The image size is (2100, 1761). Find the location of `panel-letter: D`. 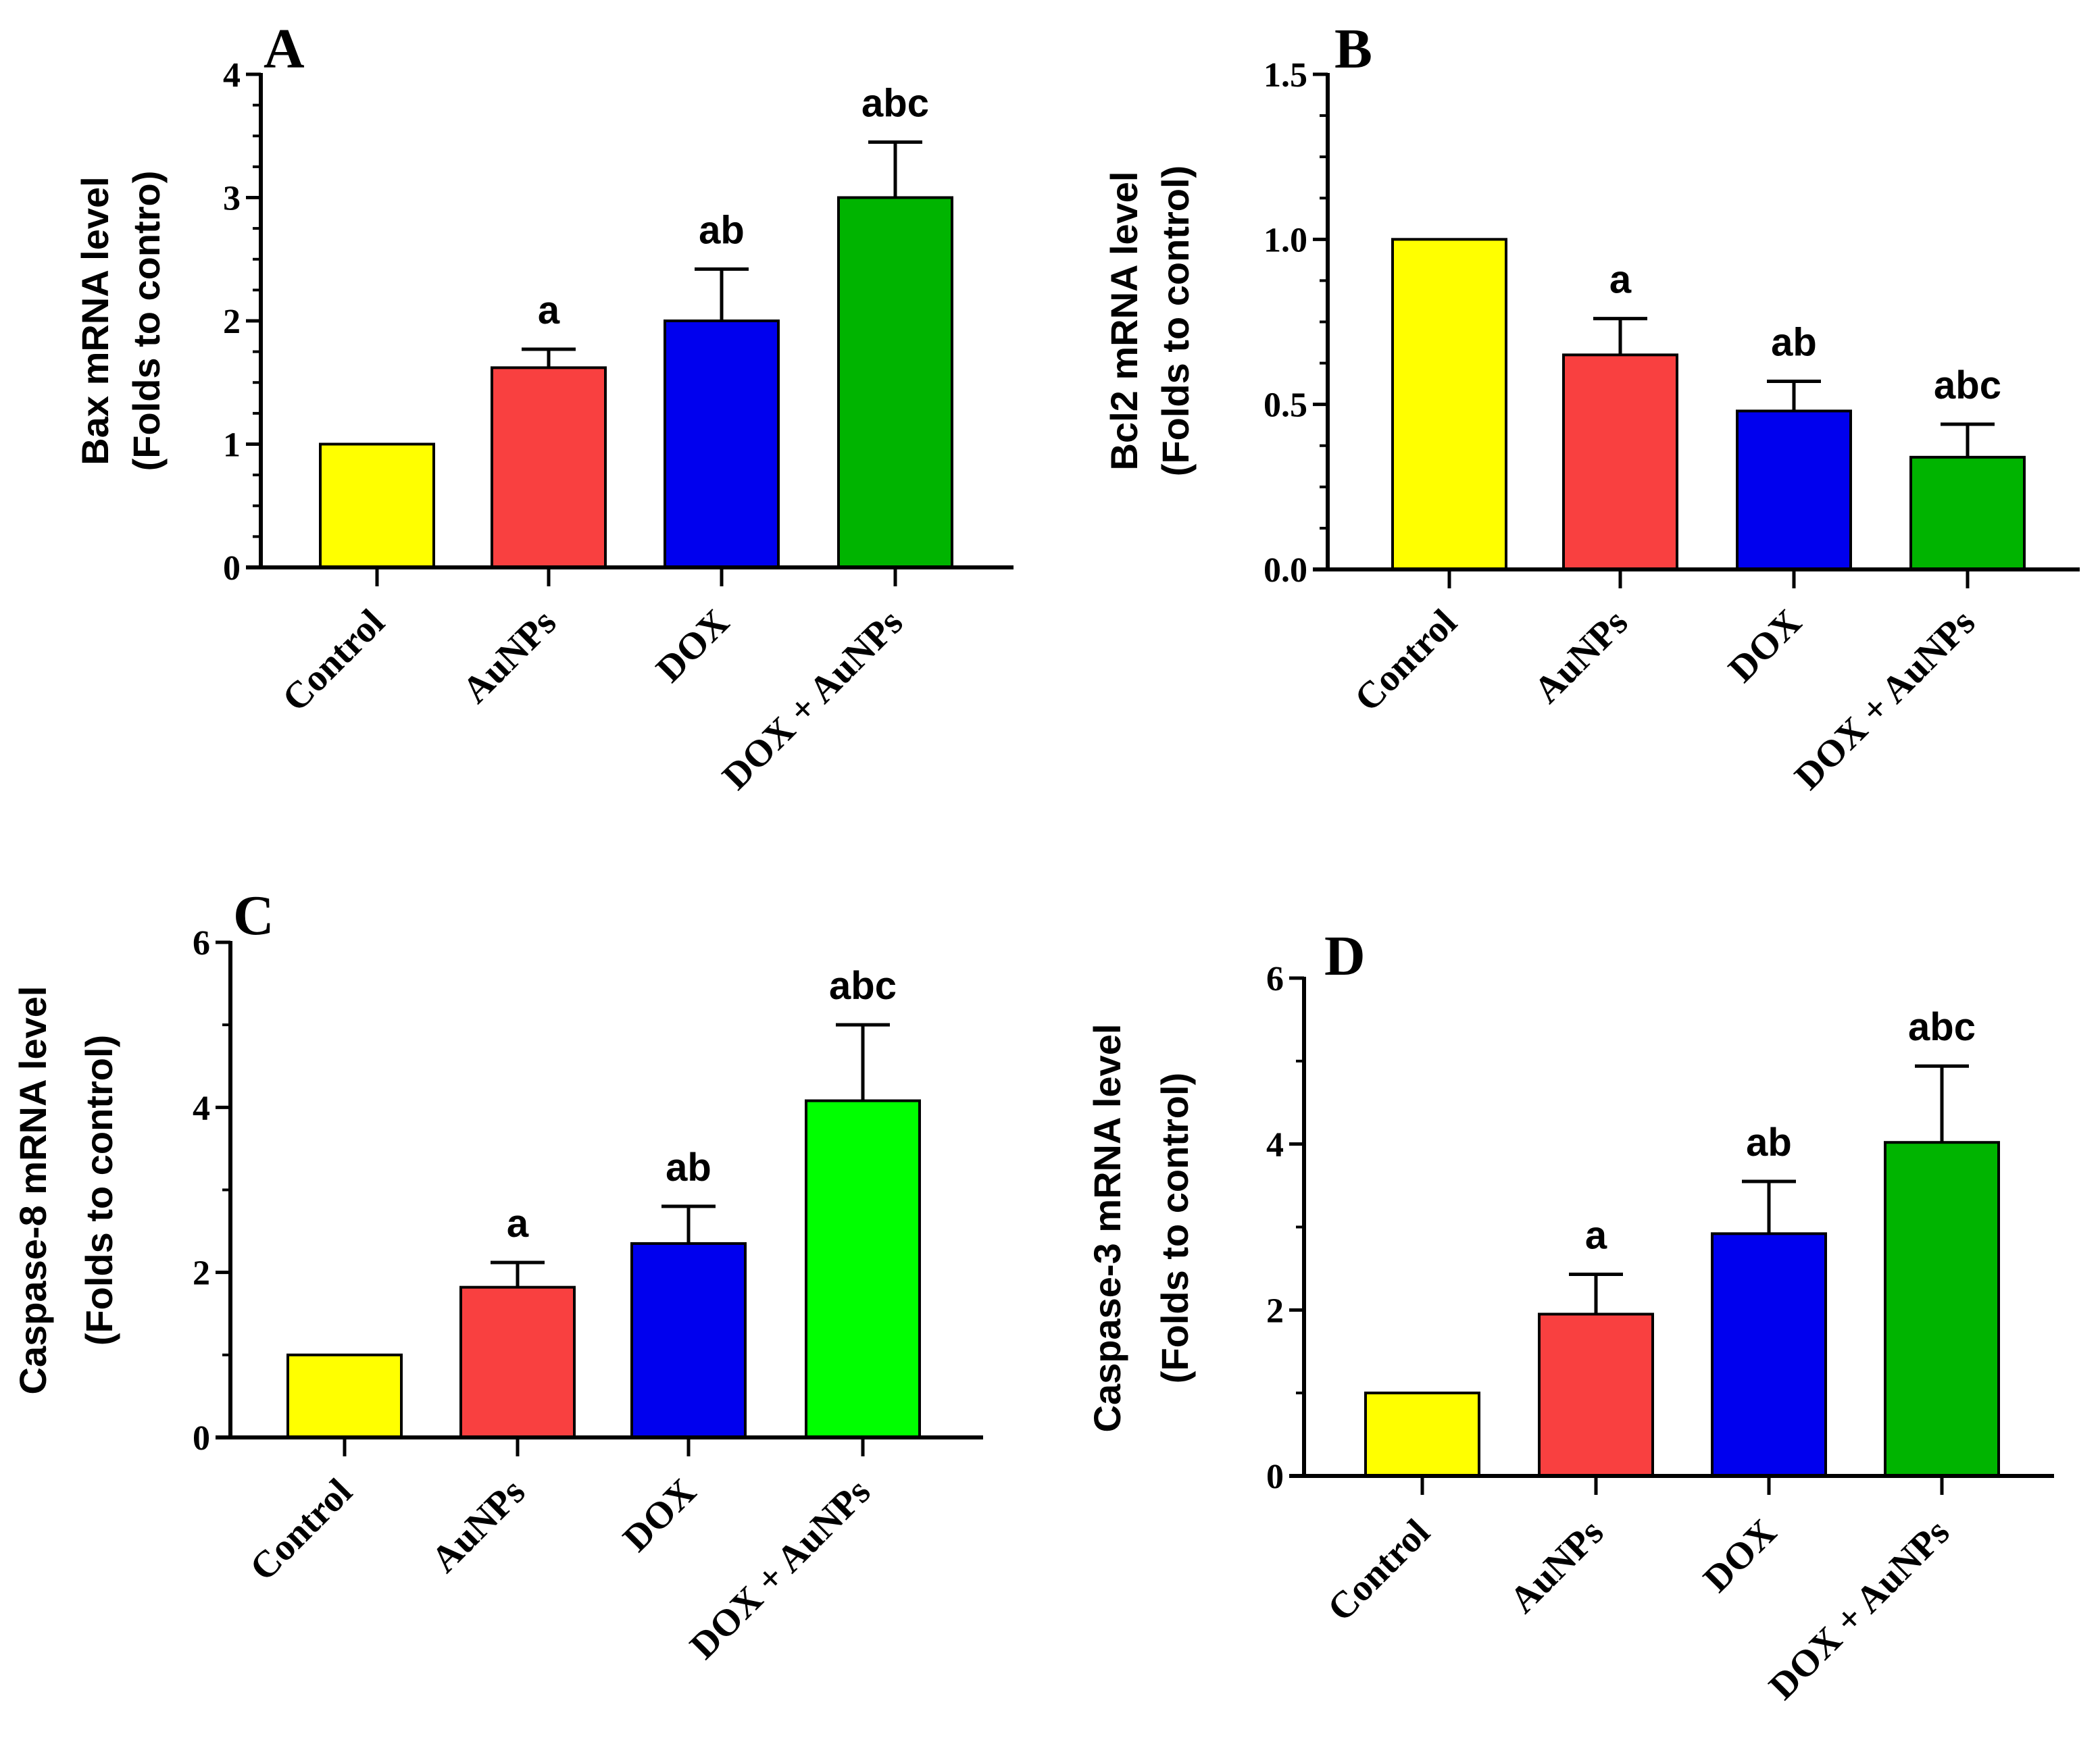

panel-letter: D is located at coordinates (1345, 956).